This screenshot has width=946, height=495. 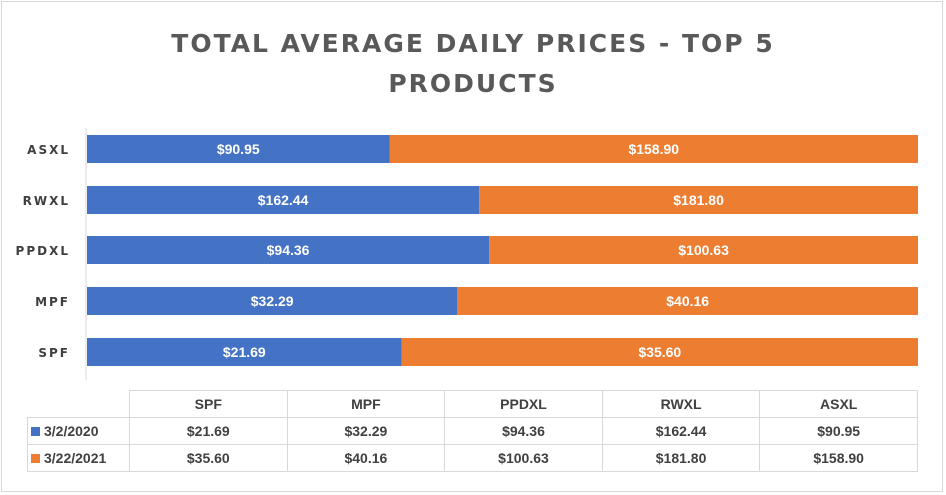 I want to click on data-label-ppdxl-series-2: $100.63, so click(x=703, y=250).